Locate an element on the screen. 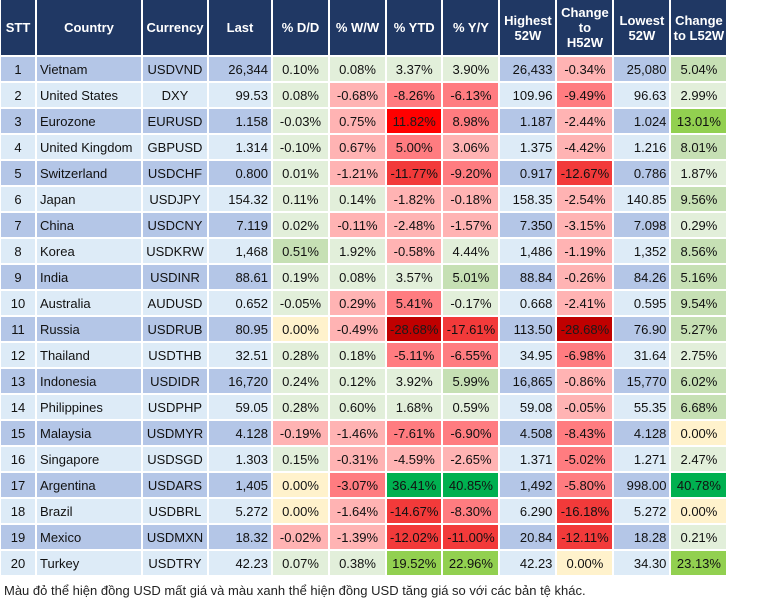  cell-pct-dd: 0.00% is located at coordinates (300, 486).